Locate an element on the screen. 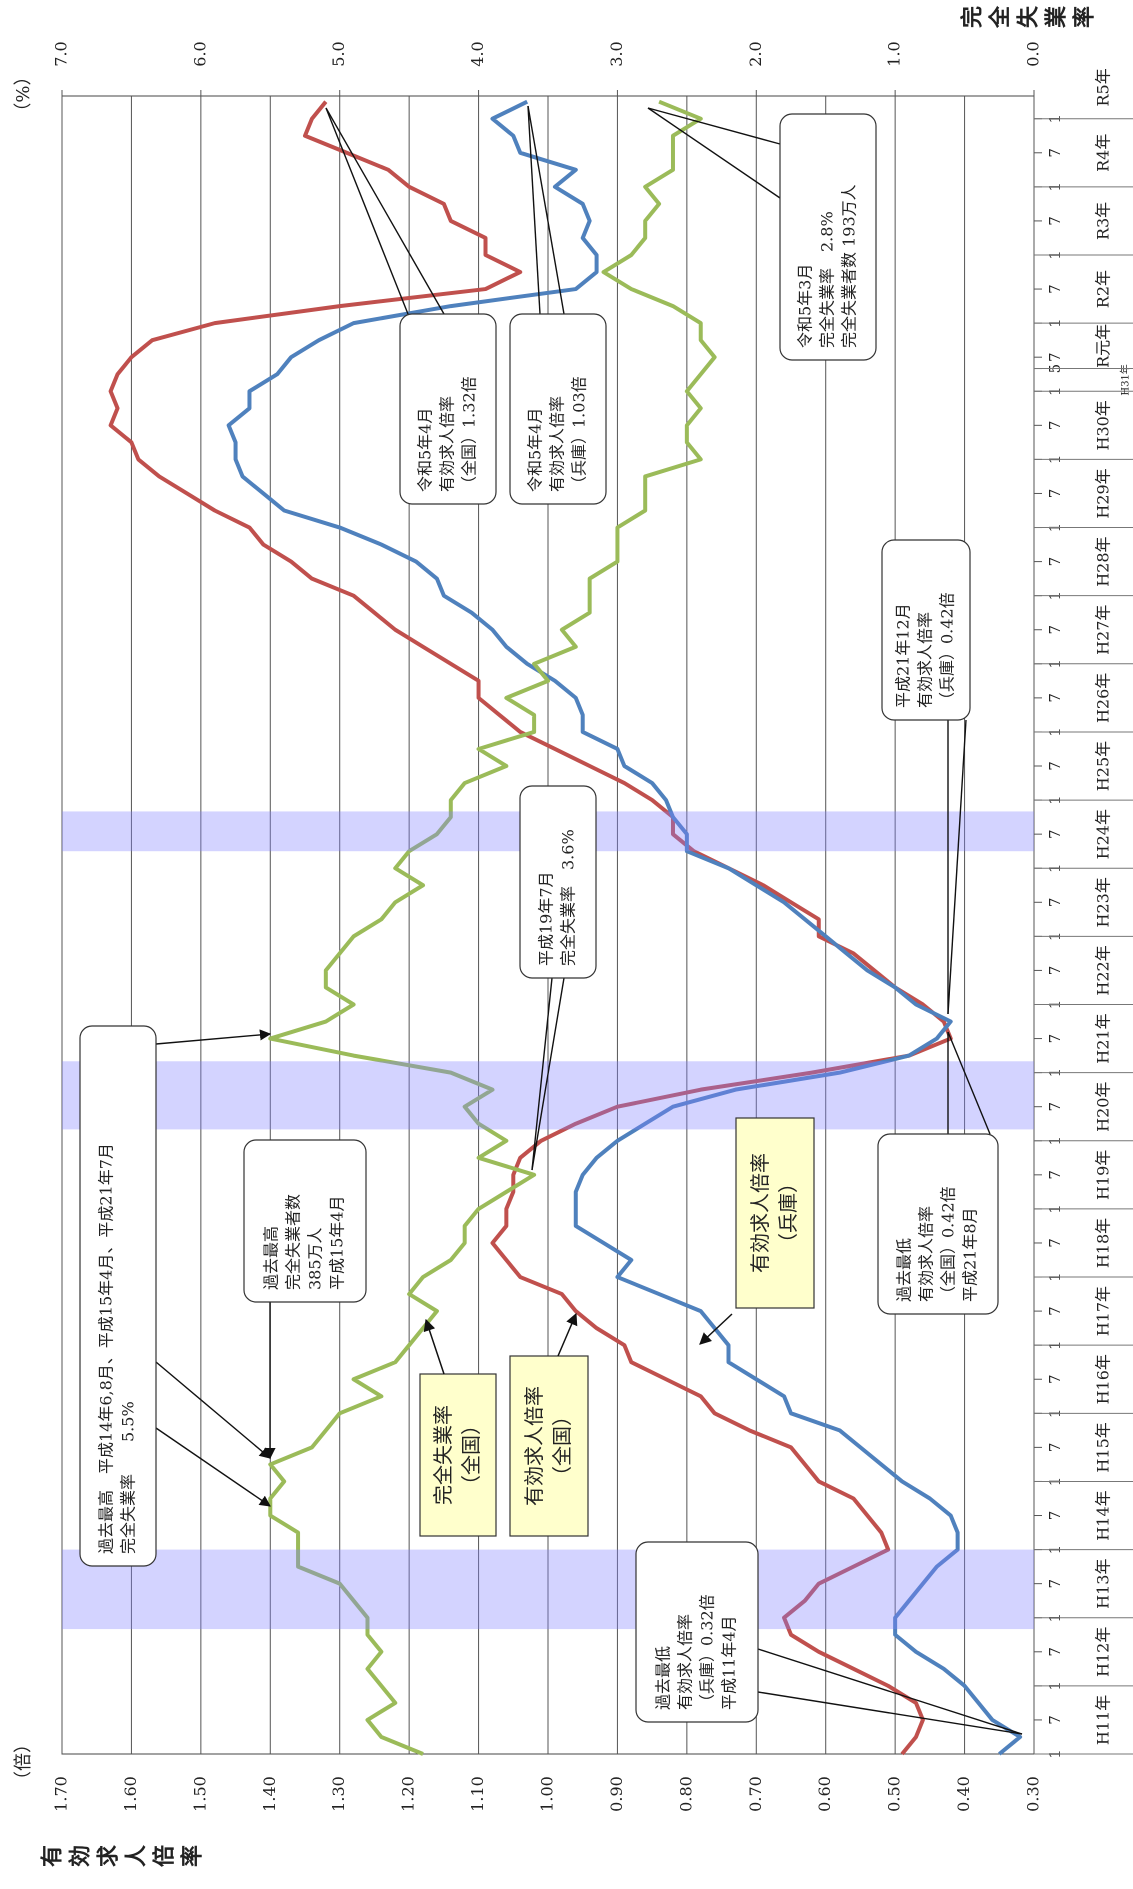 Image resolution: width=1133 pixels, height=1889 pixels. y-tick-label: 0.30 is located at coordinates (1033, 1794).